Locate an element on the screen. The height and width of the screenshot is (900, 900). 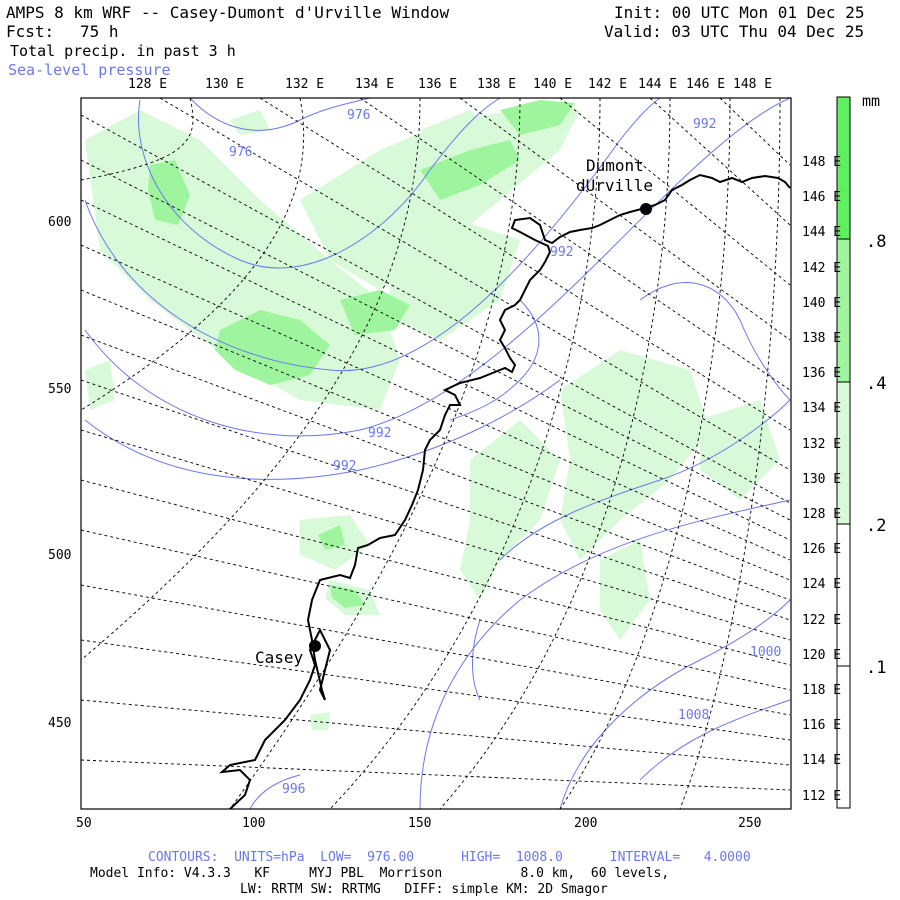
legend-level-02: .2 is located at coordinates (876, 526).